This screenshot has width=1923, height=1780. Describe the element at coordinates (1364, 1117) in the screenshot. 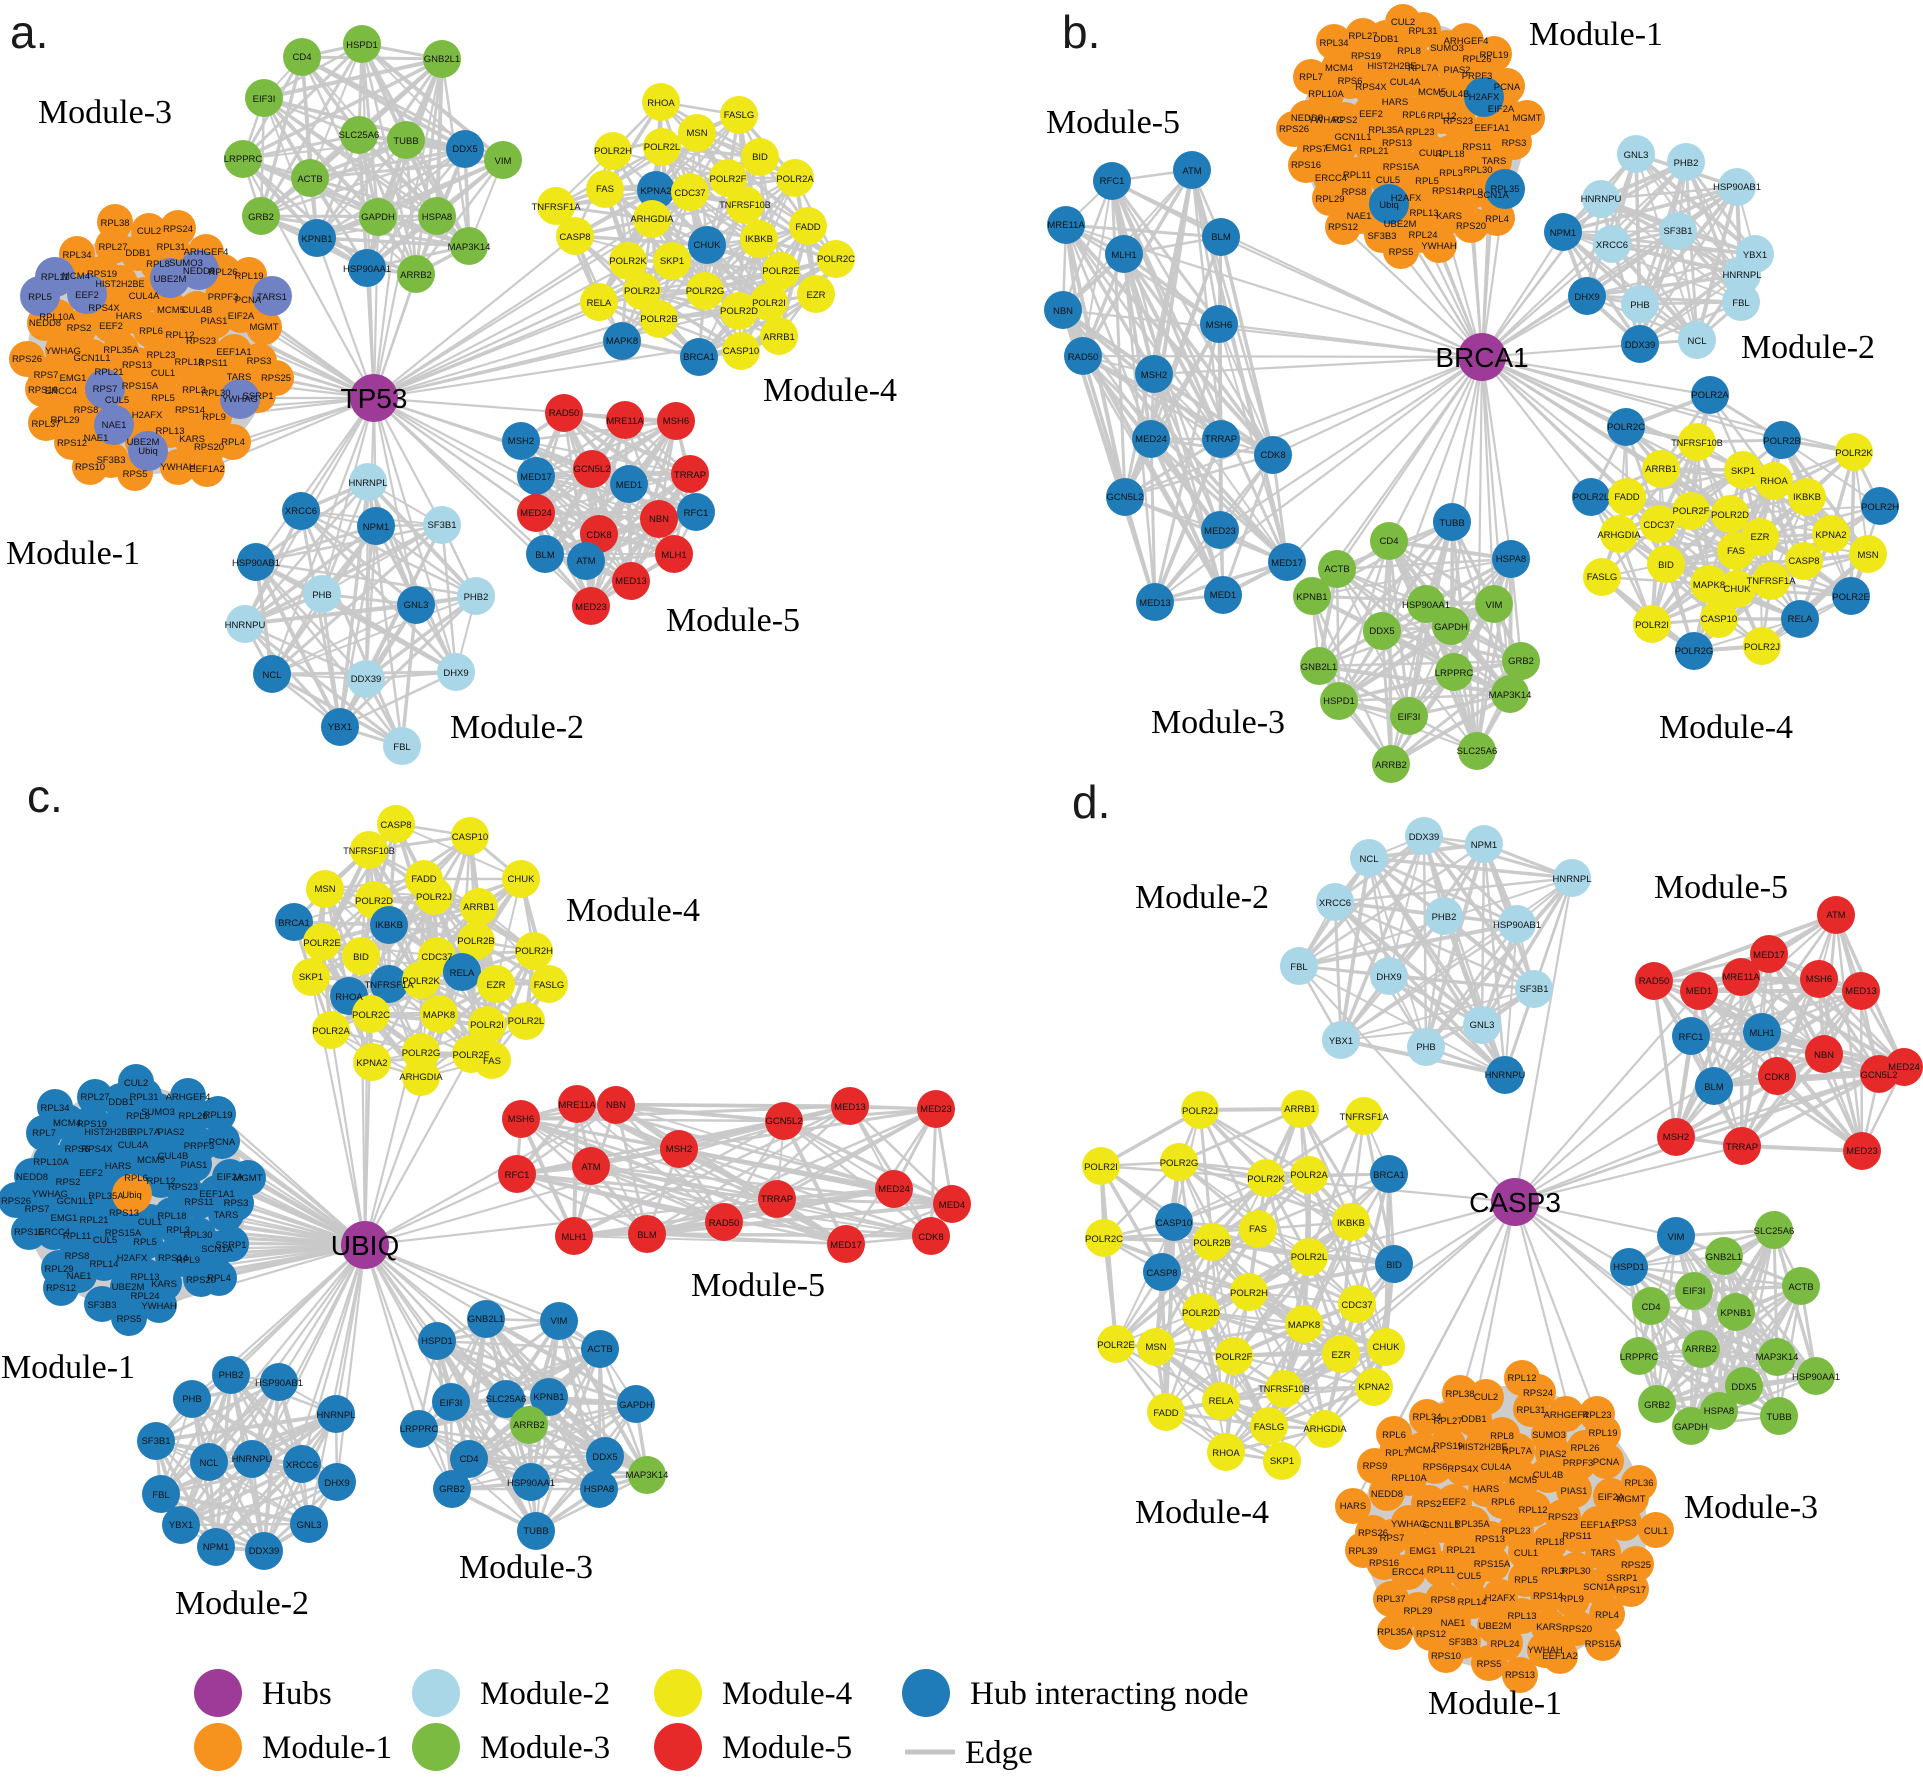

I see `svg-text: TNFRSF1A` at that location.